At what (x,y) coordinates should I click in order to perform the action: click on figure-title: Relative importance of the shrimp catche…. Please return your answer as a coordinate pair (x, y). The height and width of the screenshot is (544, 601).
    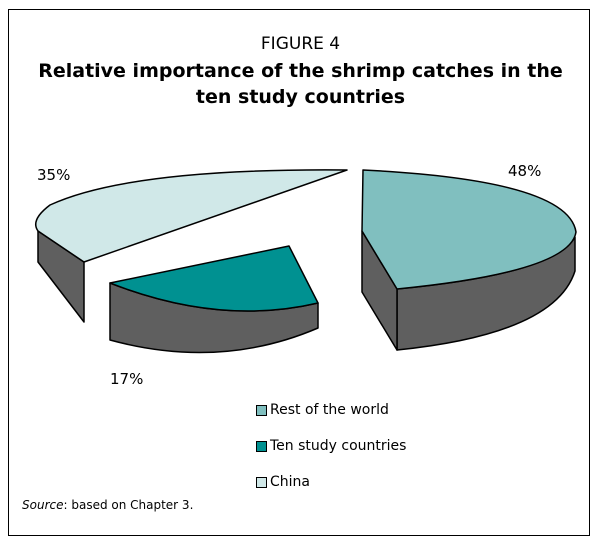
    Looking at the image, I should click on (300, 84).